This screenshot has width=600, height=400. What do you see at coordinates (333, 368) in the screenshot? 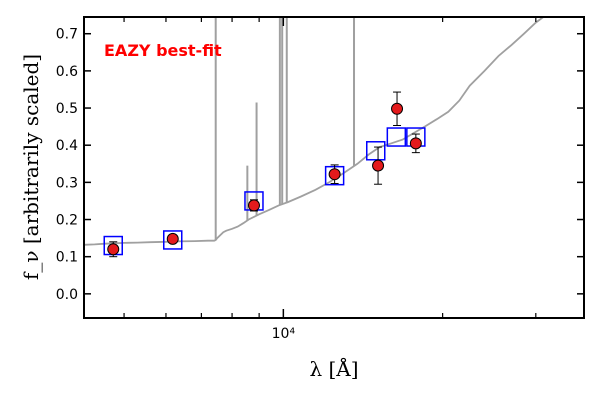
I see `x-axis-label: λ [Å]` at bounding box center [333, 368].